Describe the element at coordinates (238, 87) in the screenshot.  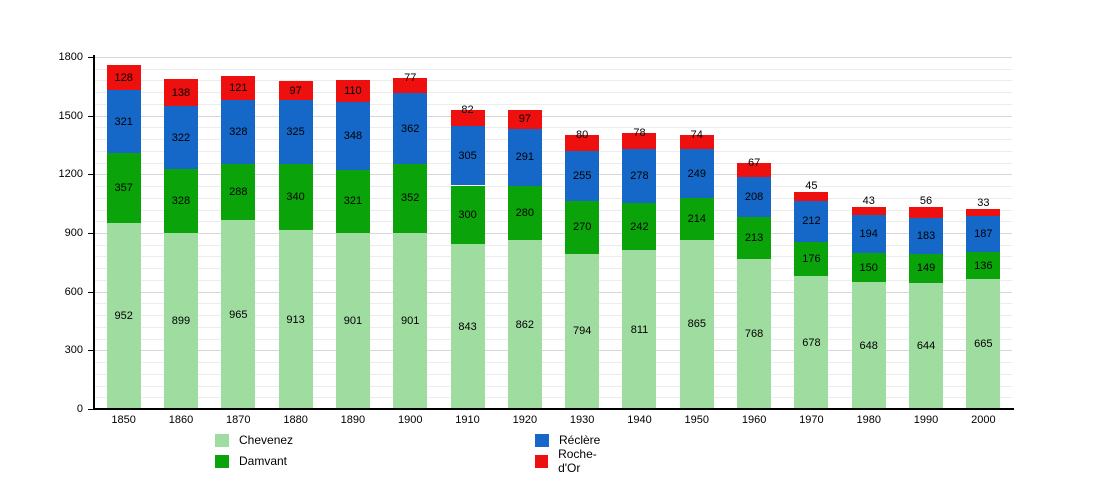
I see `segment-value-label: 121` at that location.